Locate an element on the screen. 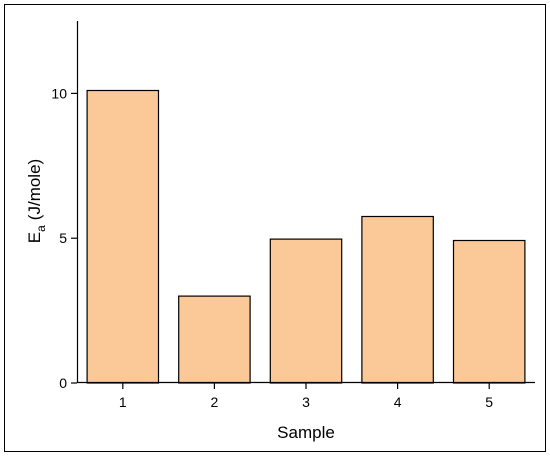 The image size is (550, 456). y-axis-title-units: (J/mole) is located at coordinates (34, 189).